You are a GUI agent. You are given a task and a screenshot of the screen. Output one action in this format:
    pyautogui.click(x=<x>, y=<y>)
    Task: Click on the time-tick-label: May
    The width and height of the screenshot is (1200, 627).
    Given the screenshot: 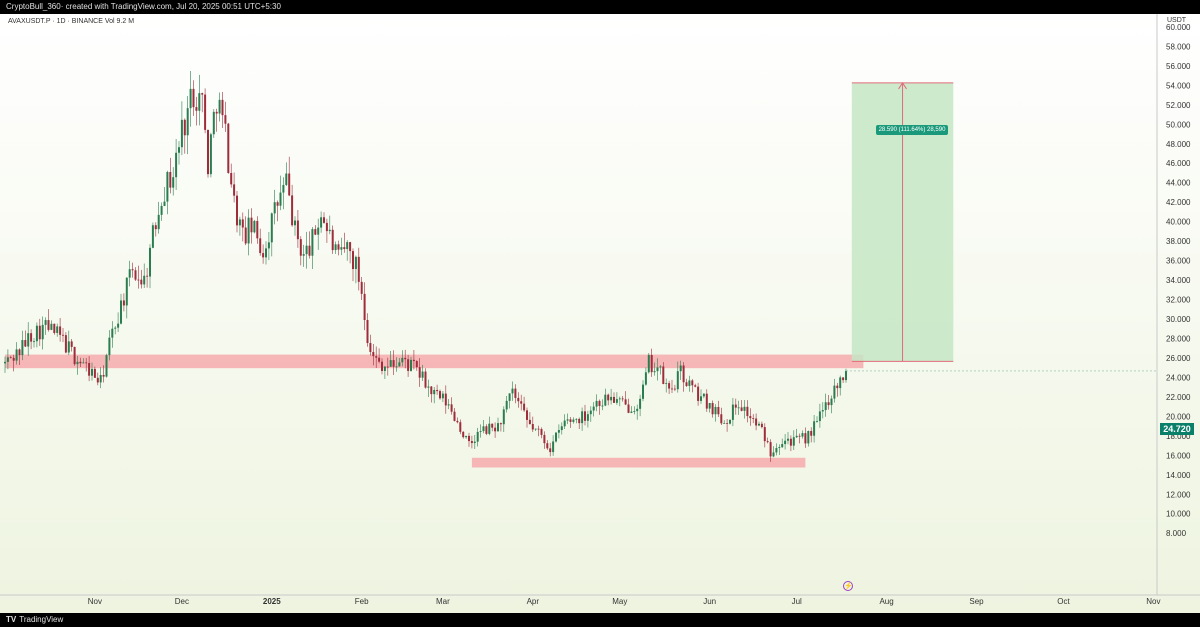 What is the action you would take?
    pyautogui.click(x=619, y=601)
    